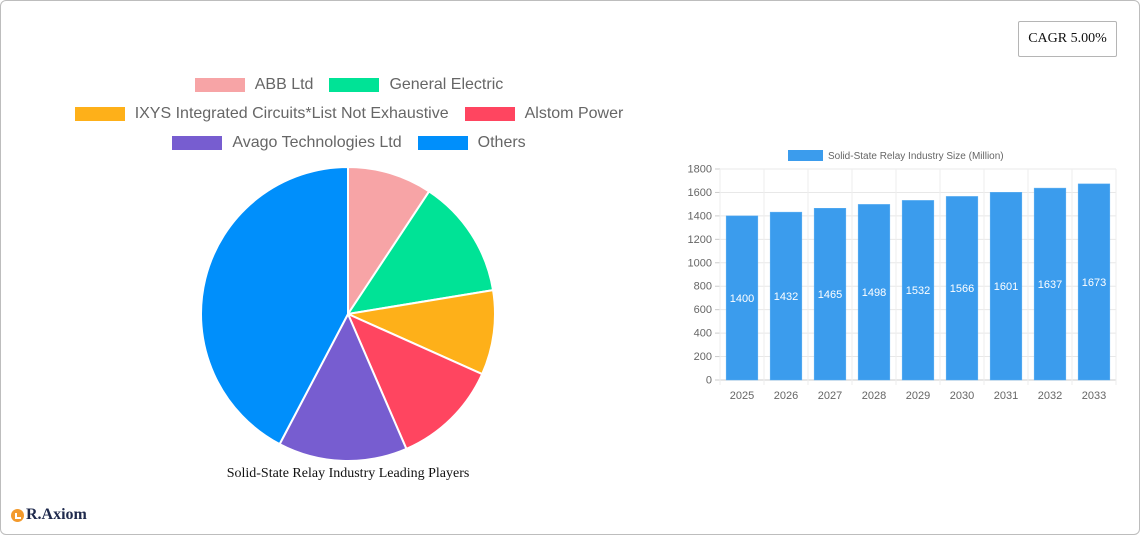 The width and height of the screenshot is (1140, 535). I want to click on y-tick-label: 400, so click(703, 334).